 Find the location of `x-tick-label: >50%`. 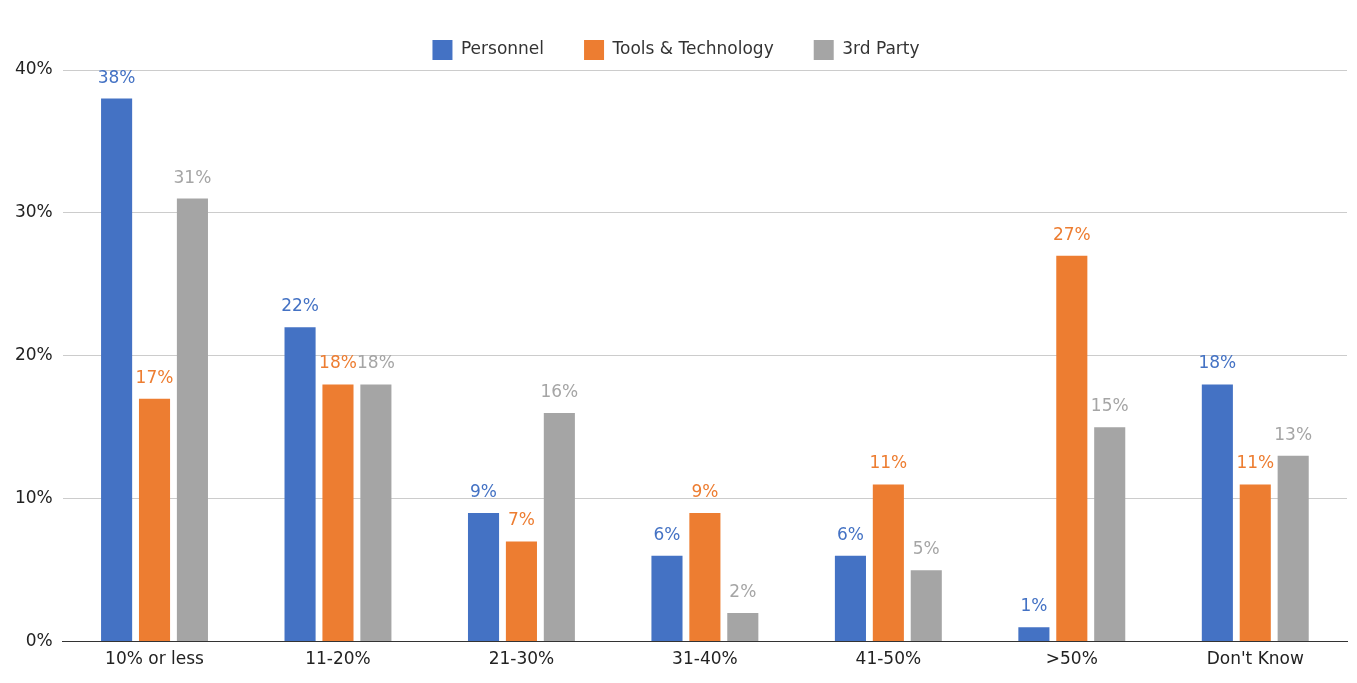

x-tick-label: >50% is located at coordinates (1071, 658).